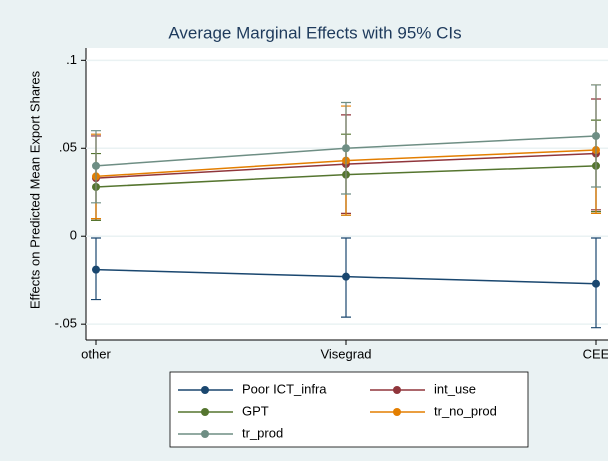  Describe the element at coordinates (314, 32) in the screenshot. I see `chart-title: Average Marginal Effects with 95% CIs` at that location.